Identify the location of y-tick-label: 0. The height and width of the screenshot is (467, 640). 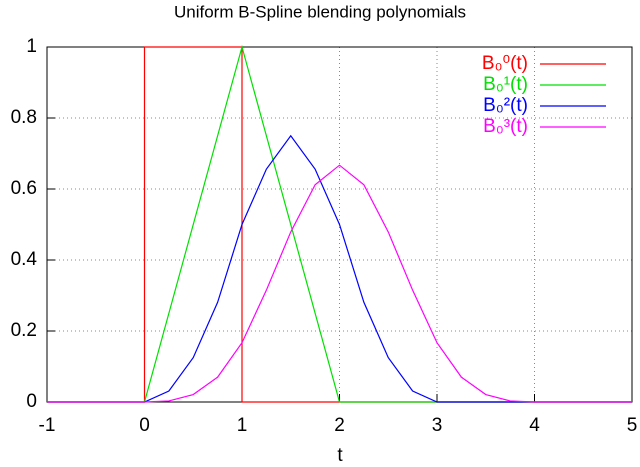
(31, 401).